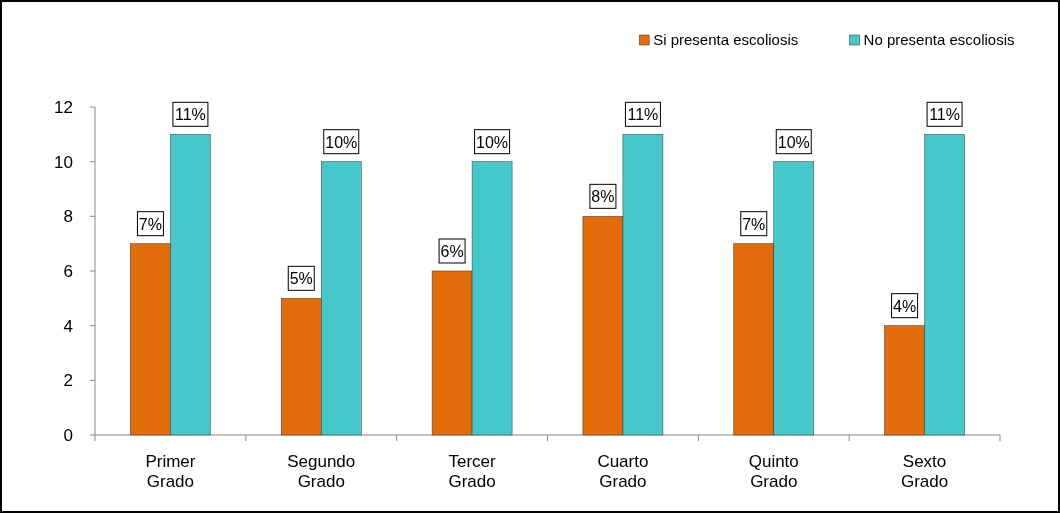 Image resolution: width=1060 pixels, height=513 pixels. What do you see at coordinates (63, 107) in the screenshot?
I see `y-tick-label: 12` at bounding box center [63, 107].